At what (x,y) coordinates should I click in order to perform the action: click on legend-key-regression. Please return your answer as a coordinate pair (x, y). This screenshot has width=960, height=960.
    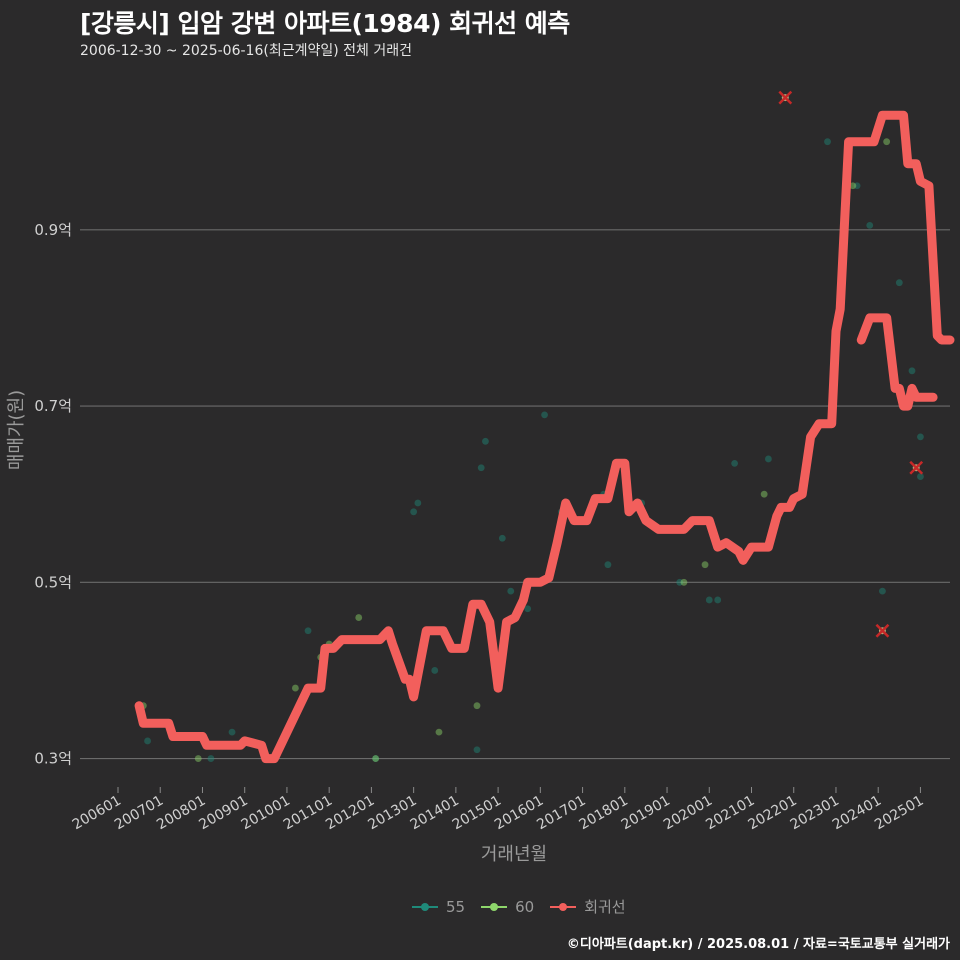
    Looking at the image, I should click on (563, 907).